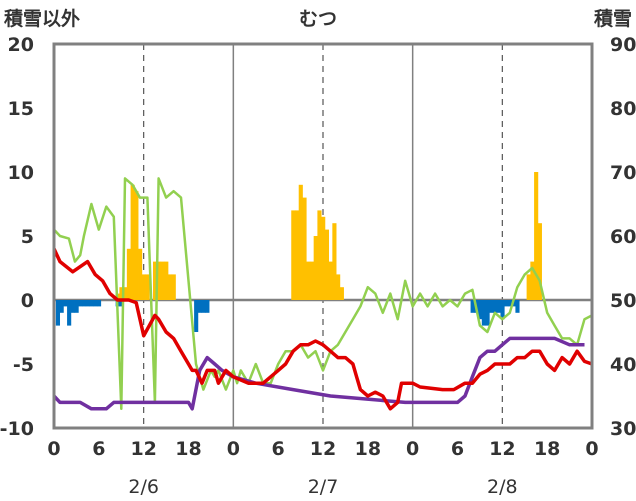  What do you see at coordinates (17, 429) in the screenshot?
I see `left-tick-label: -10` at bounding box center [17, 429].